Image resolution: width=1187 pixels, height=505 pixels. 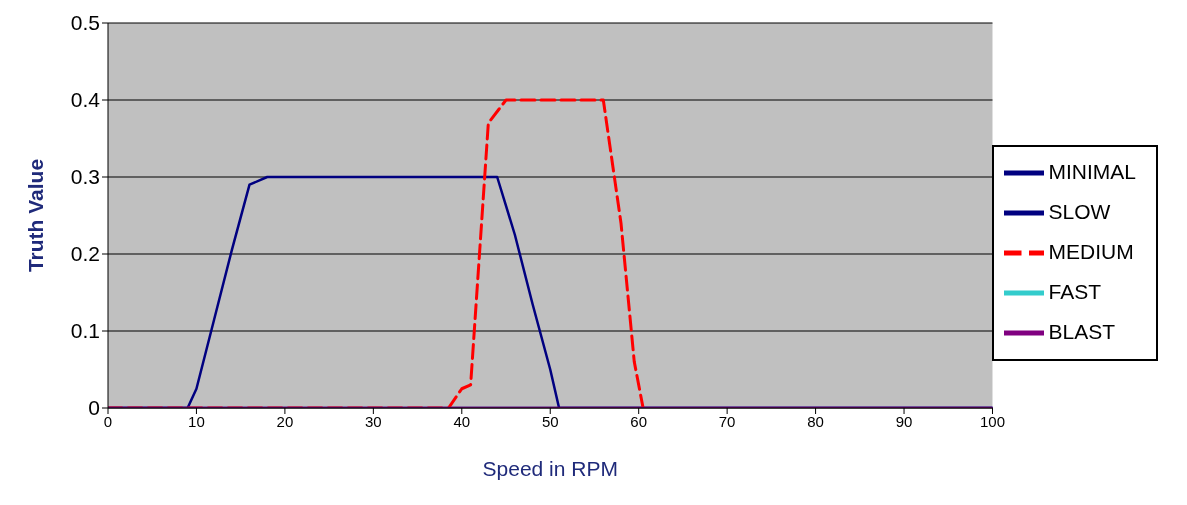 What do you see at coordinates (36, 215) in the screenshot?
I see `y-axis-title: Truth Value` at bounding box center [36, 215].